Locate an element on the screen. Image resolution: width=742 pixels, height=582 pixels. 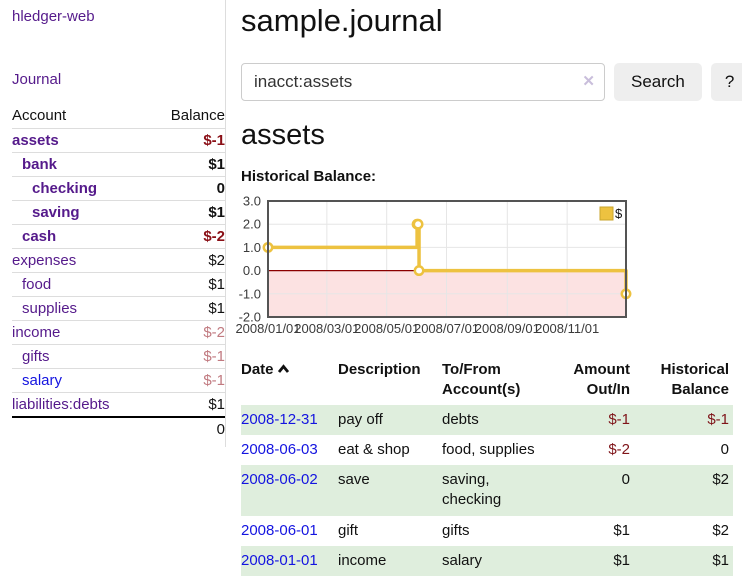
transaction-amount-cell: 0 is located at coordinates (625, 479).